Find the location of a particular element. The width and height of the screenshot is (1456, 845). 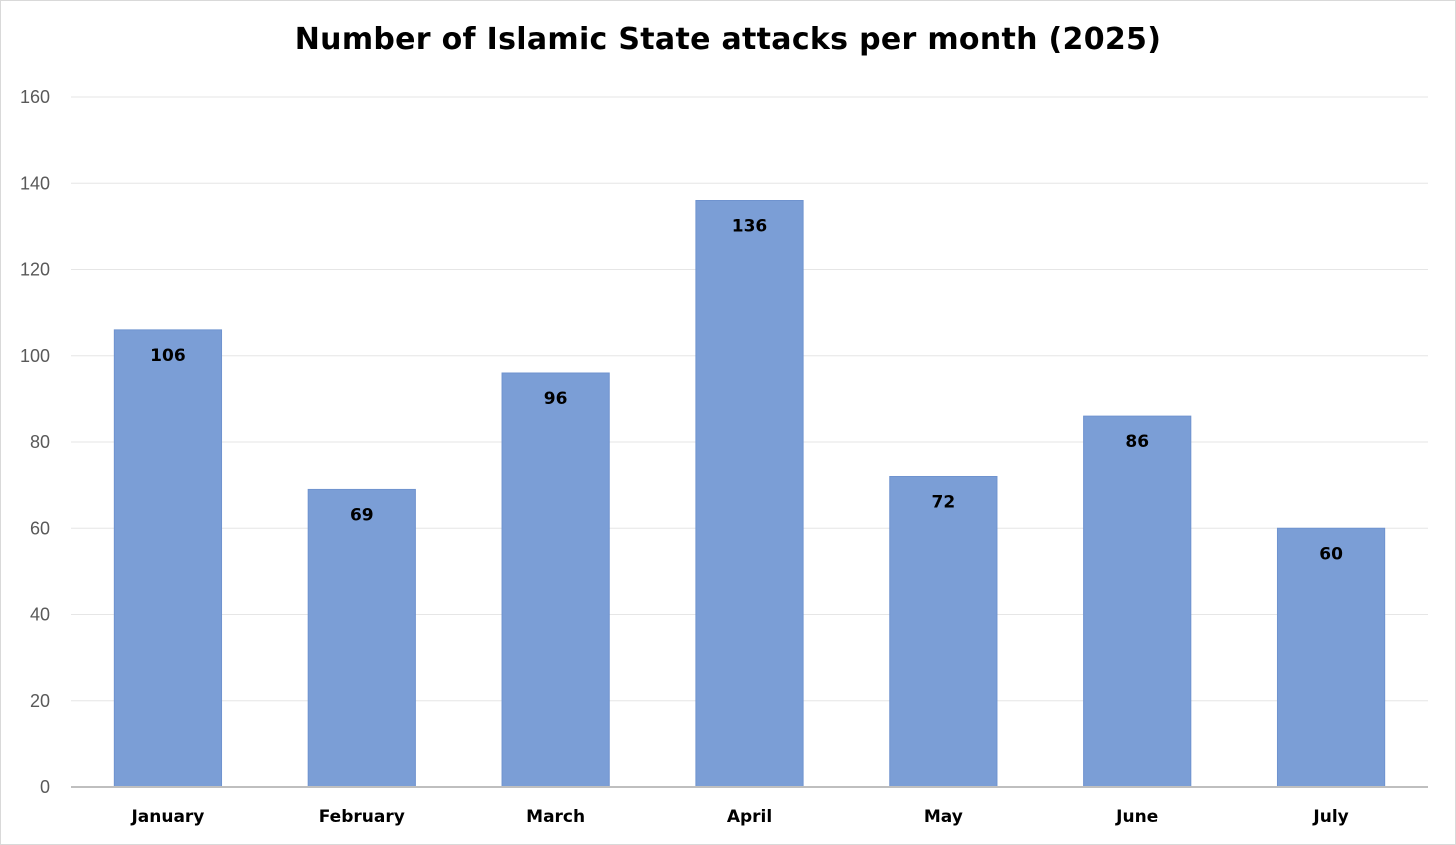

bar-april is located at coordinates (749, 494).